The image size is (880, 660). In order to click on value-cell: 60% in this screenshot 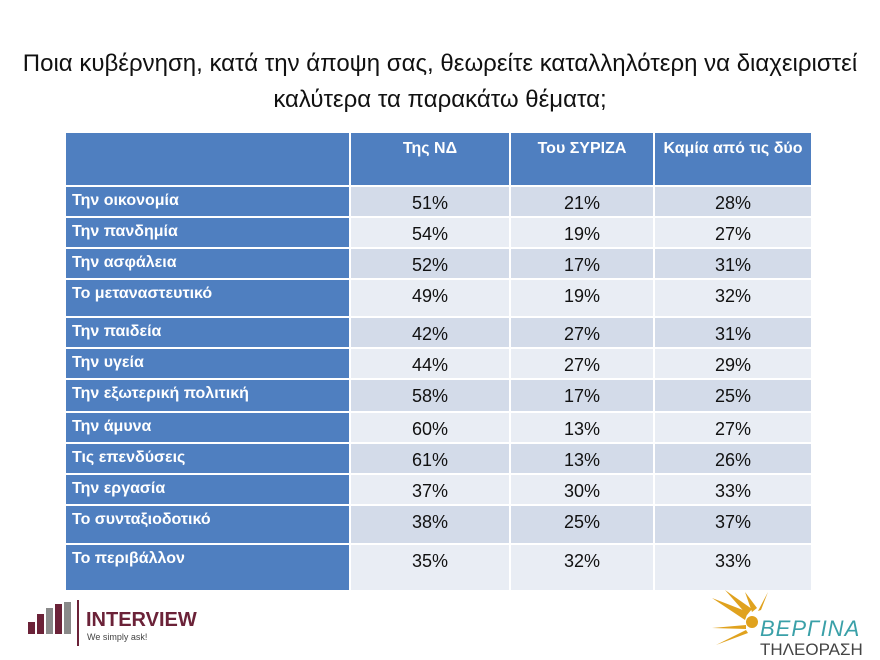, I will do `click(430, 427)`.